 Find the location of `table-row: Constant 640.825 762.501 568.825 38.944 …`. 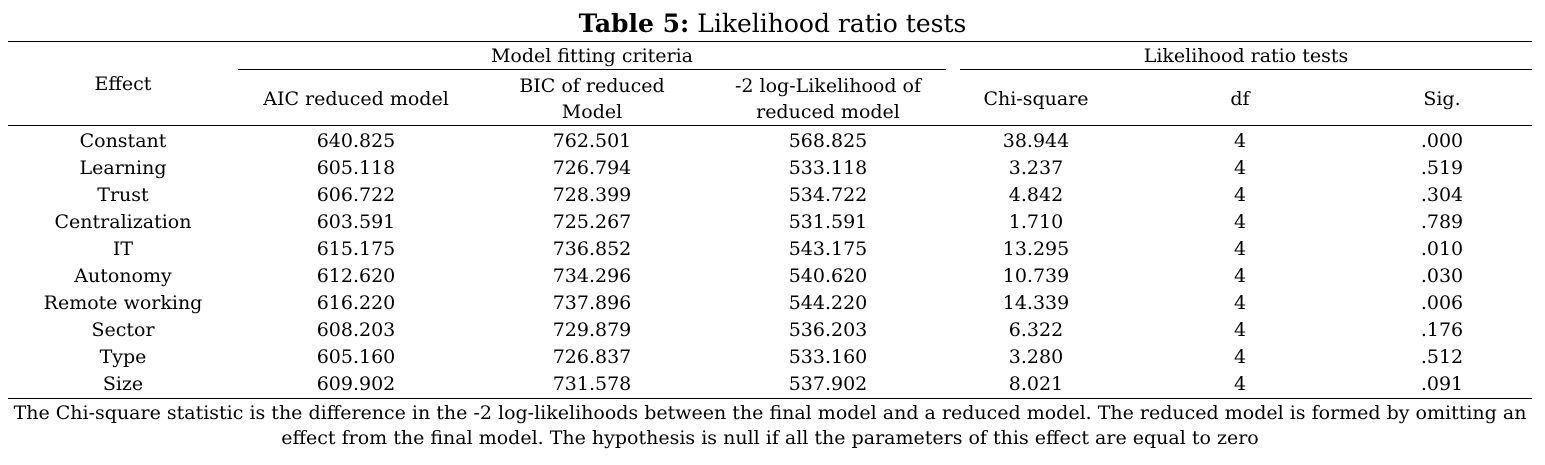

table-row: Constant 640.825 762.501 568.825 38.944 … is located at coordinates (772, 141).